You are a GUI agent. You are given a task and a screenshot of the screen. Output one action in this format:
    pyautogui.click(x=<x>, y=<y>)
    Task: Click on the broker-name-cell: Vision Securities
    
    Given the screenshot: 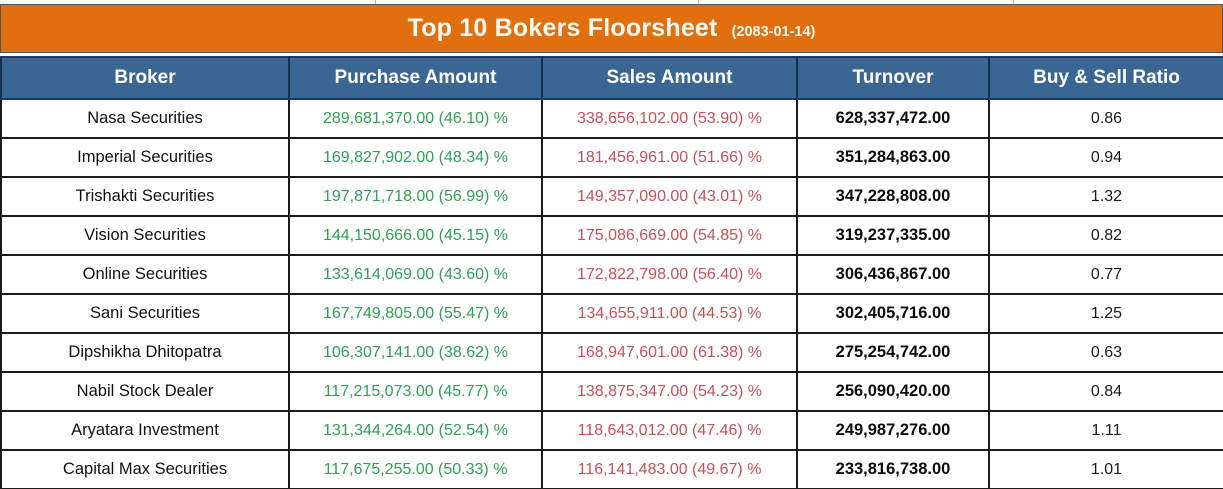 What is the action you would take?
    pyautogui.click(x=145, y=235)
    